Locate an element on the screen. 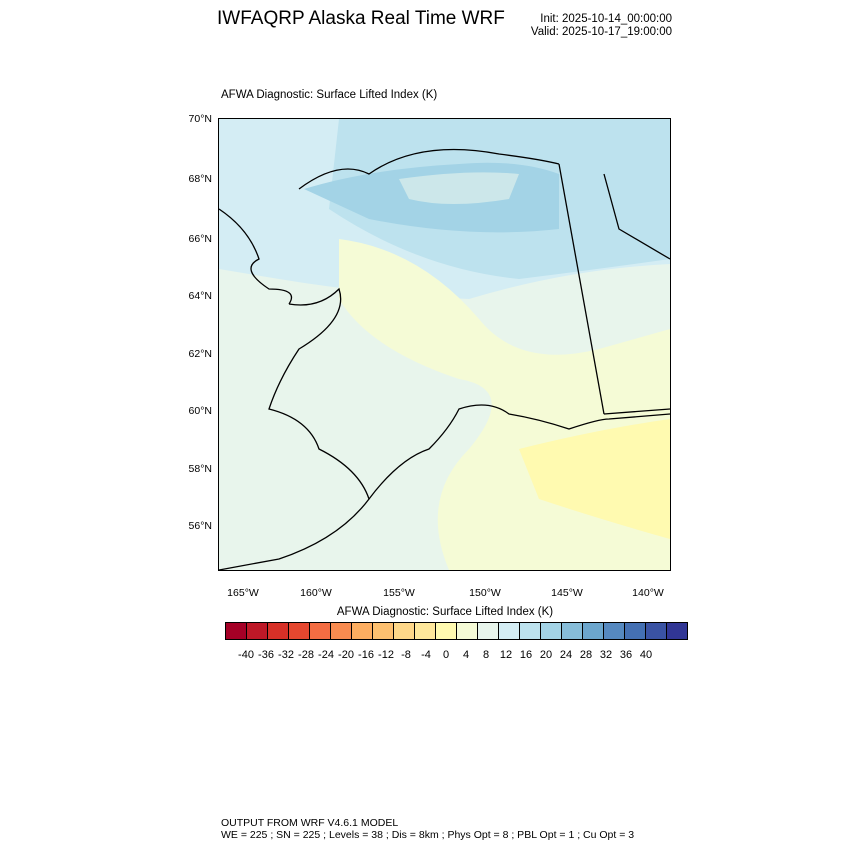  colorbar-label: -8 is located at coordinates (406, 655).